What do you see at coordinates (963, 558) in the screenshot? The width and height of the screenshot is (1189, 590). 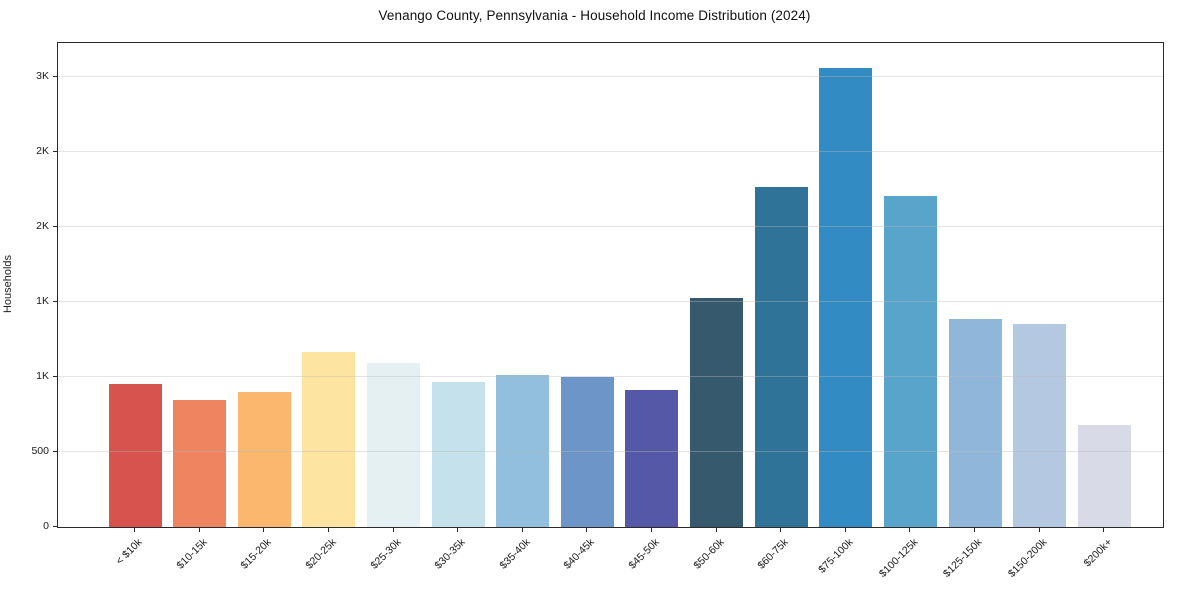 I see `x-tick-label: $125-150k` at bounding box center [963, 558].